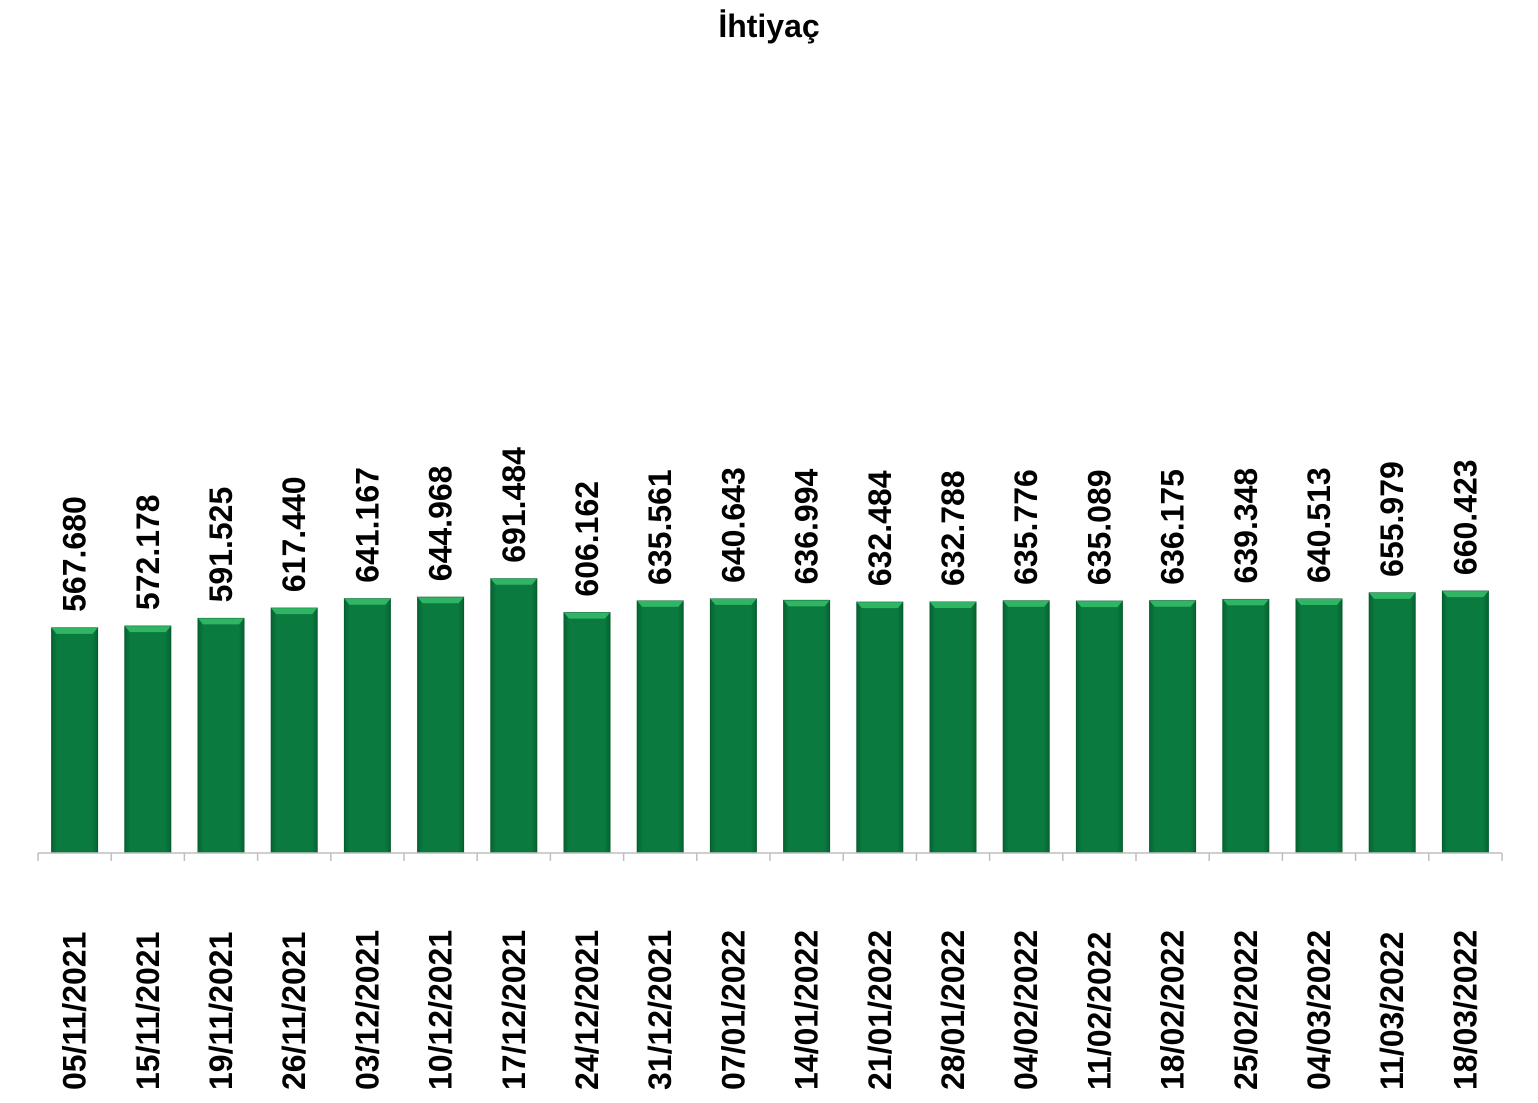 The image size is (1538, 1103). Describe the element at coordinates (660, 1010) in the screenshot. I see `x-tick-label: 31/12/2021` at that location.